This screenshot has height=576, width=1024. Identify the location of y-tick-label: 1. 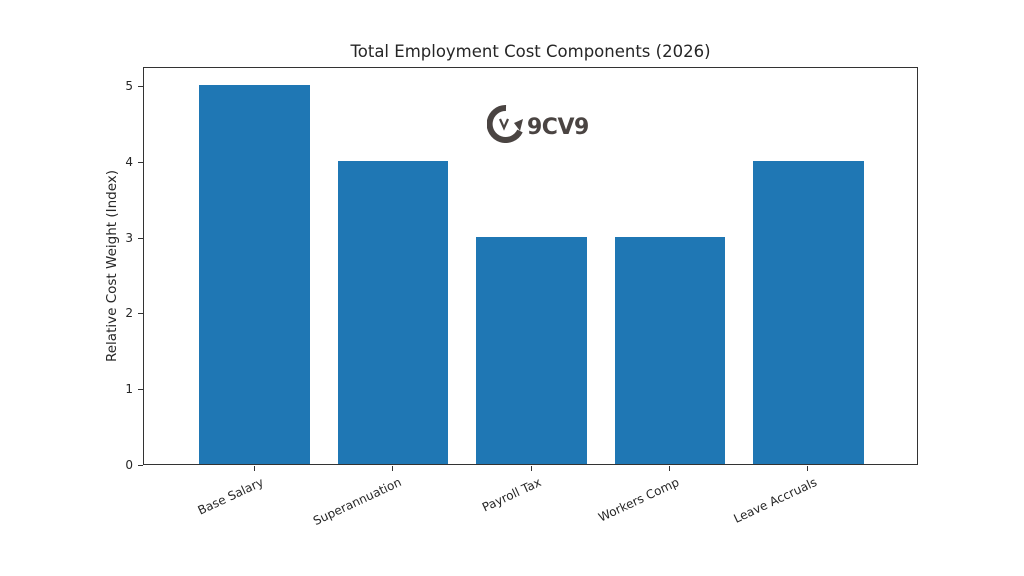
(129, 389).